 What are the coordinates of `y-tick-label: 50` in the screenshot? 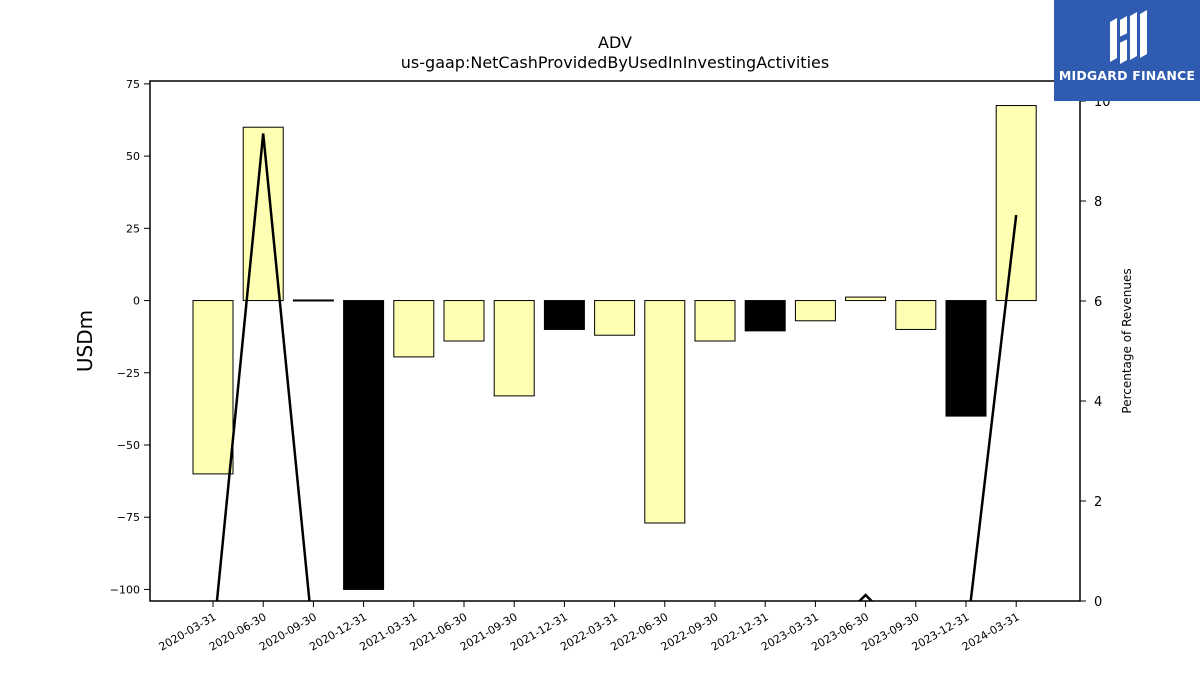 It's located at (133, 156).